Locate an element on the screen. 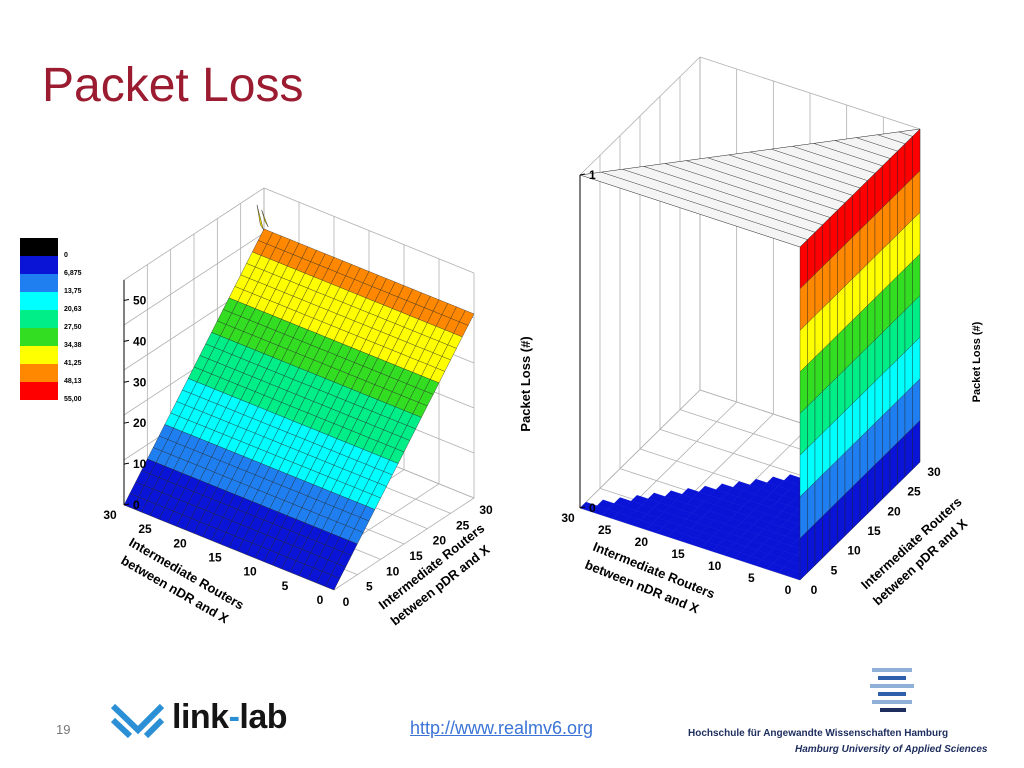 The image size is (1024, 768). legend-label: 6,875 is located at coordinates (73, 273).